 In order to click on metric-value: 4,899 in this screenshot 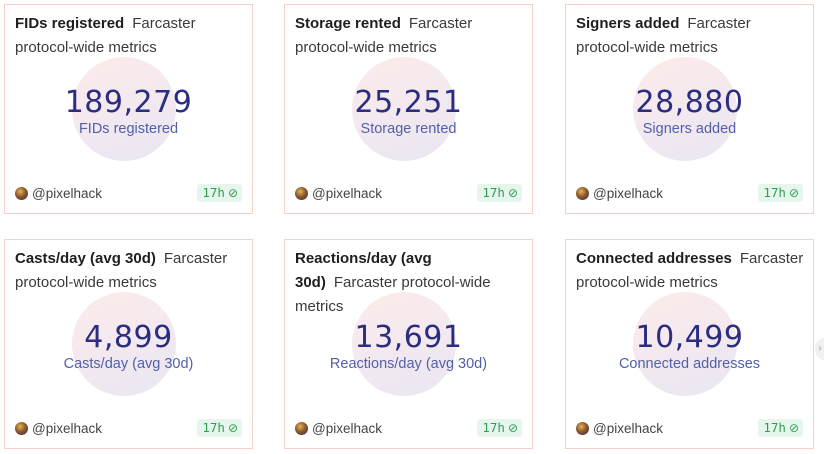, I will do `click(128, 337)`.